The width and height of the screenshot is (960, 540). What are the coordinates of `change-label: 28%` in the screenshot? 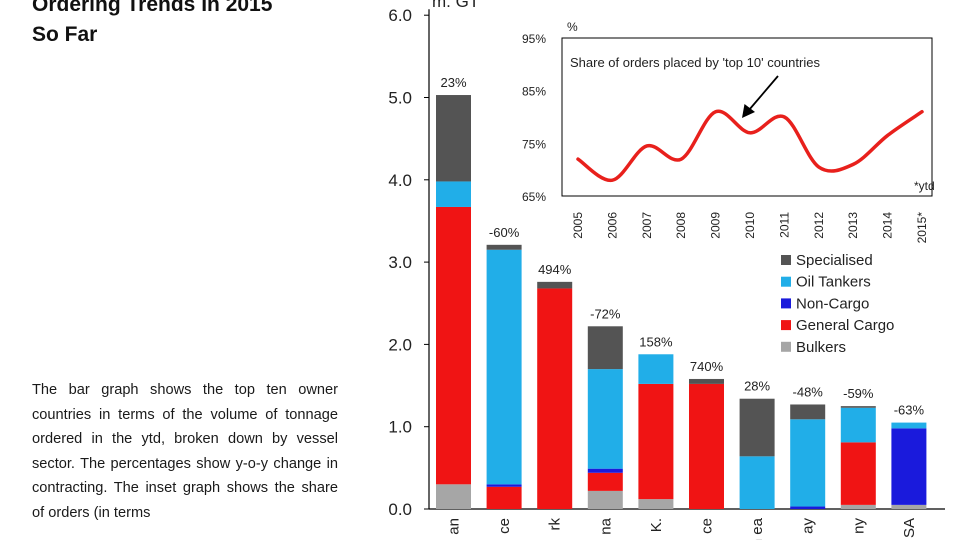 It's located at (757, 386).